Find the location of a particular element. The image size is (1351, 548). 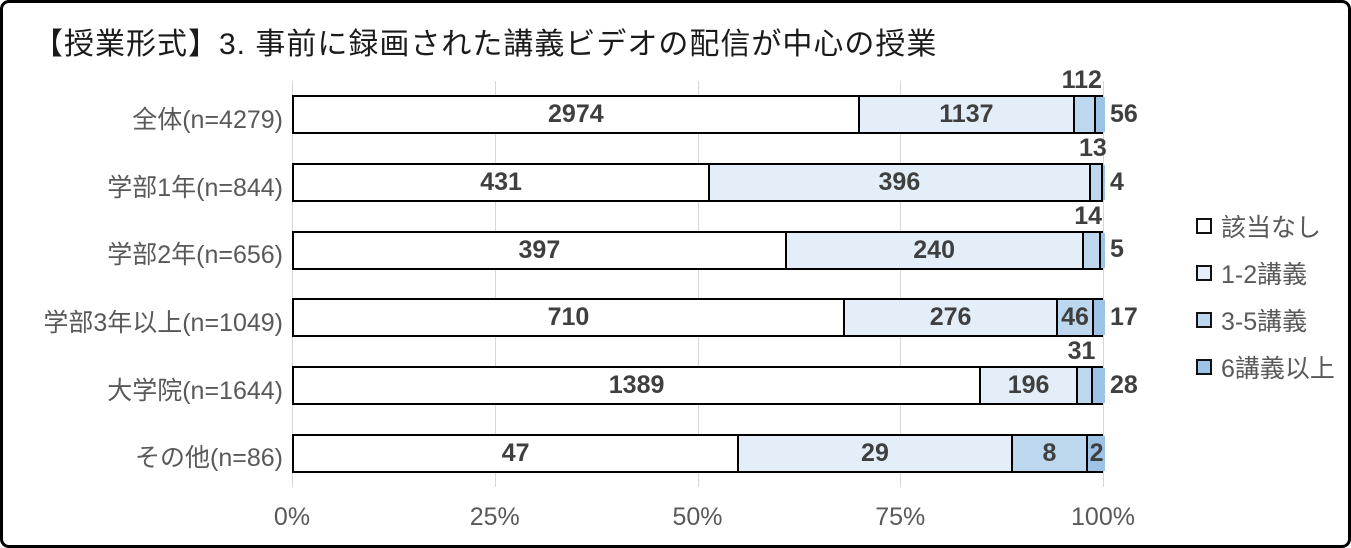

legend-label: 1-2講義 is located at coordinates (1264, 275).